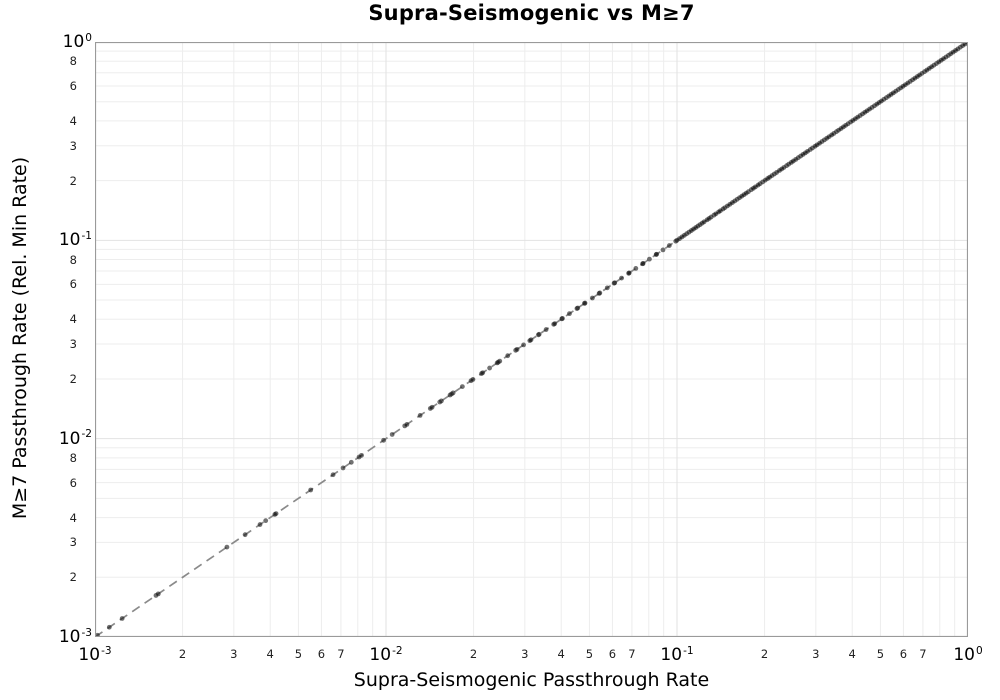  What do you see at coordinates (531, 13) in the screenshot?
I see `chart-title: Supra-Seismogenic vs M≥7` at bounding box center [531, 13].